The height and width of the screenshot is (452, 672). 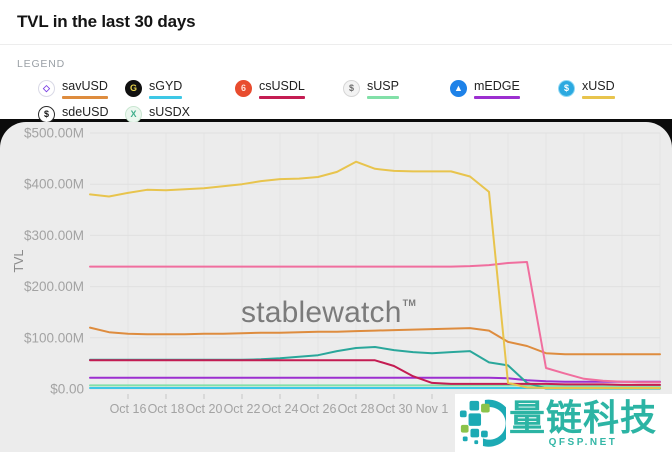 What do you see at coordinates (356, 409) in the screenshot?
I see `x-axis-tick-label: Oct 28` at bounding box center [356, 409].